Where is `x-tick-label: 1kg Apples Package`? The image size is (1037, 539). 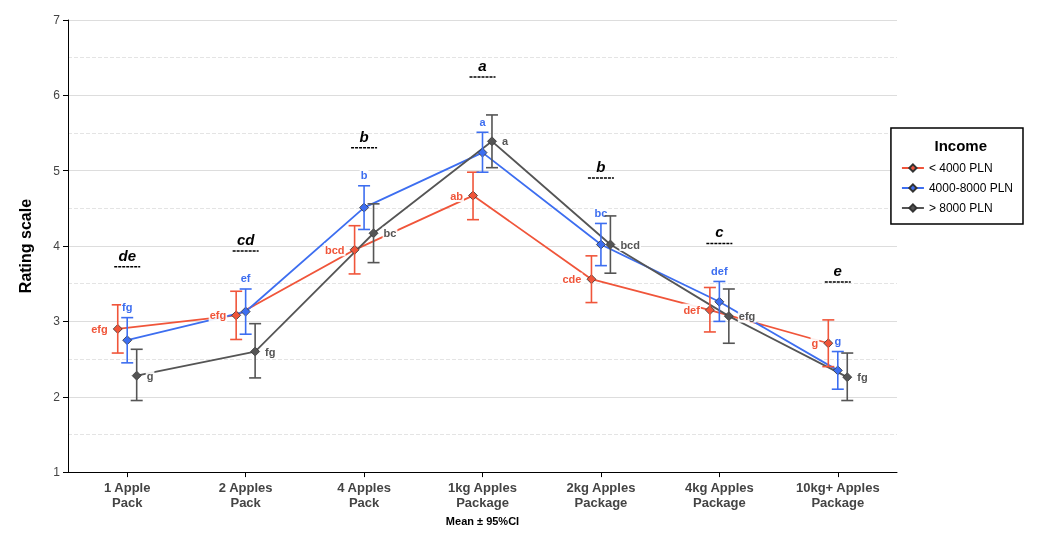 x-tick-label: 1kg Apples Package is located at coordinates (482, 495).